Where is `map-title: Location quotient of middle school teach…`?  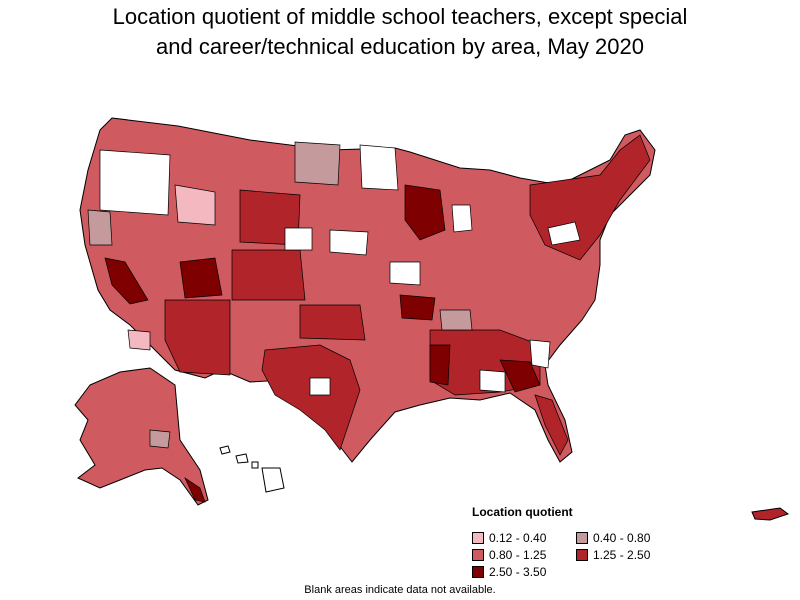 map-title: Location quotient of middle school teach… is located at coordinates (400, 32).